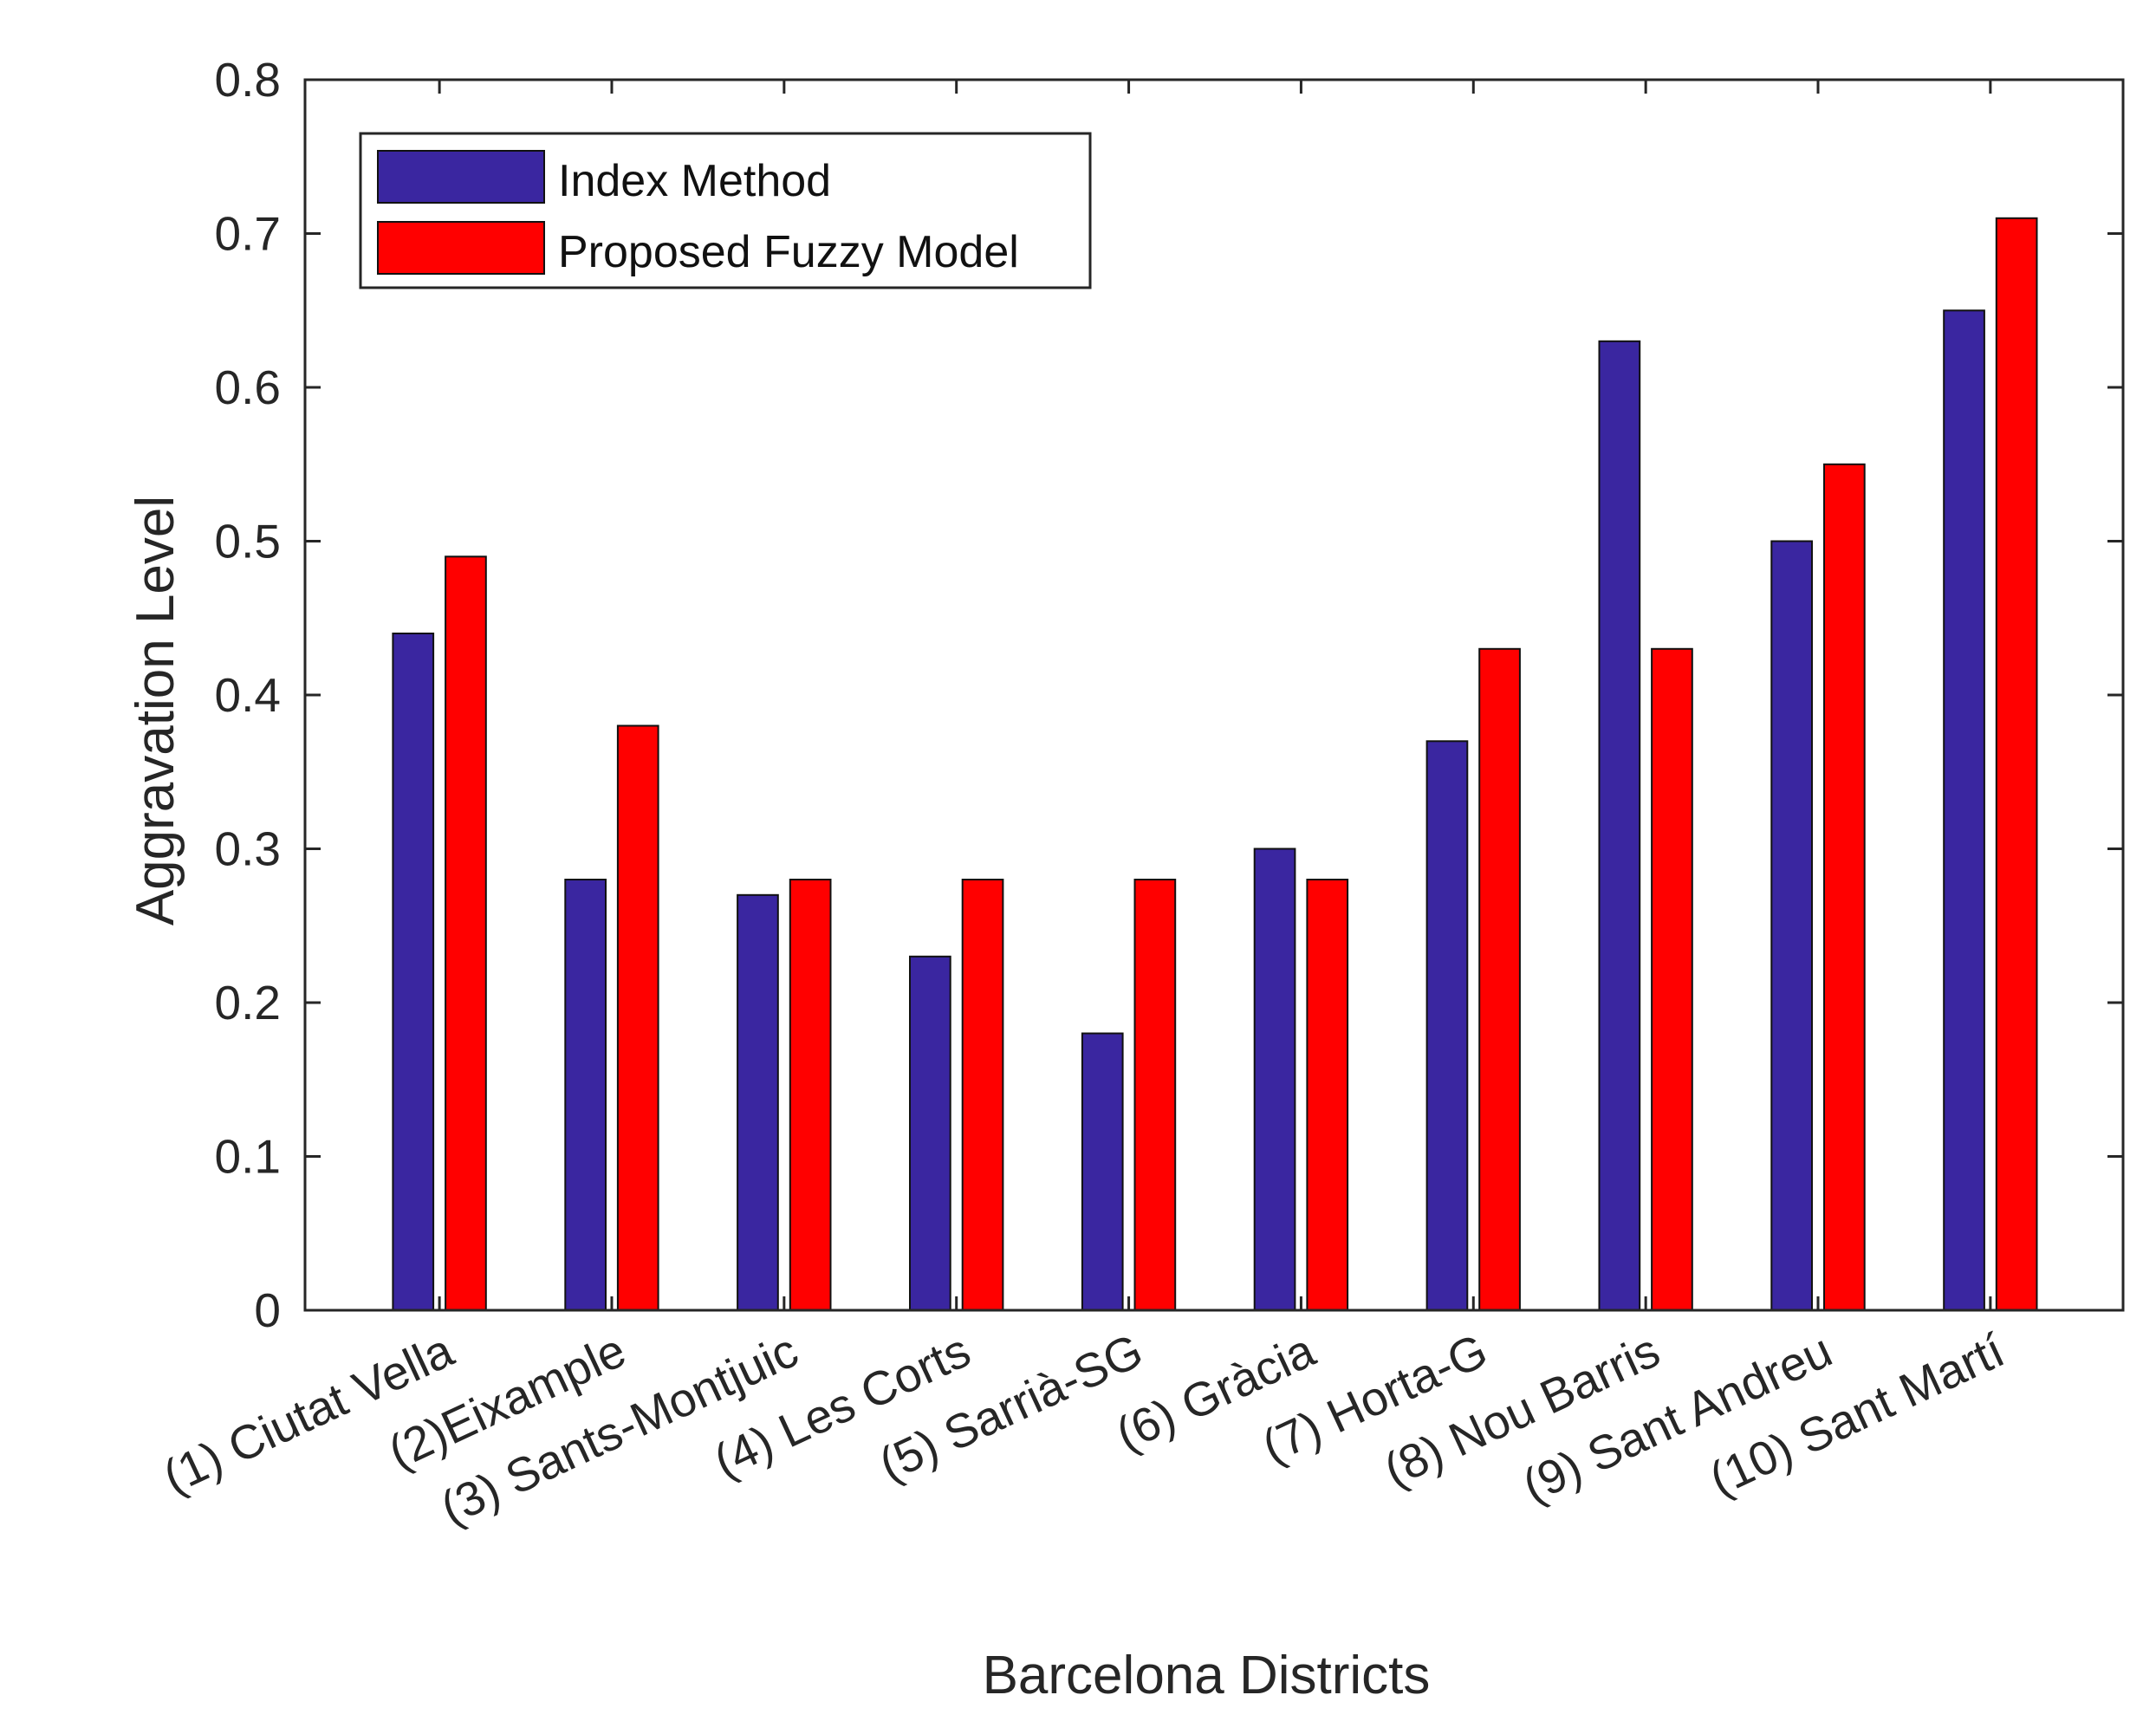 Image resolution: width=2156 pixels, height=1721 pixels. I want to click on y-tick-label: 0.8, so click(248, 80).